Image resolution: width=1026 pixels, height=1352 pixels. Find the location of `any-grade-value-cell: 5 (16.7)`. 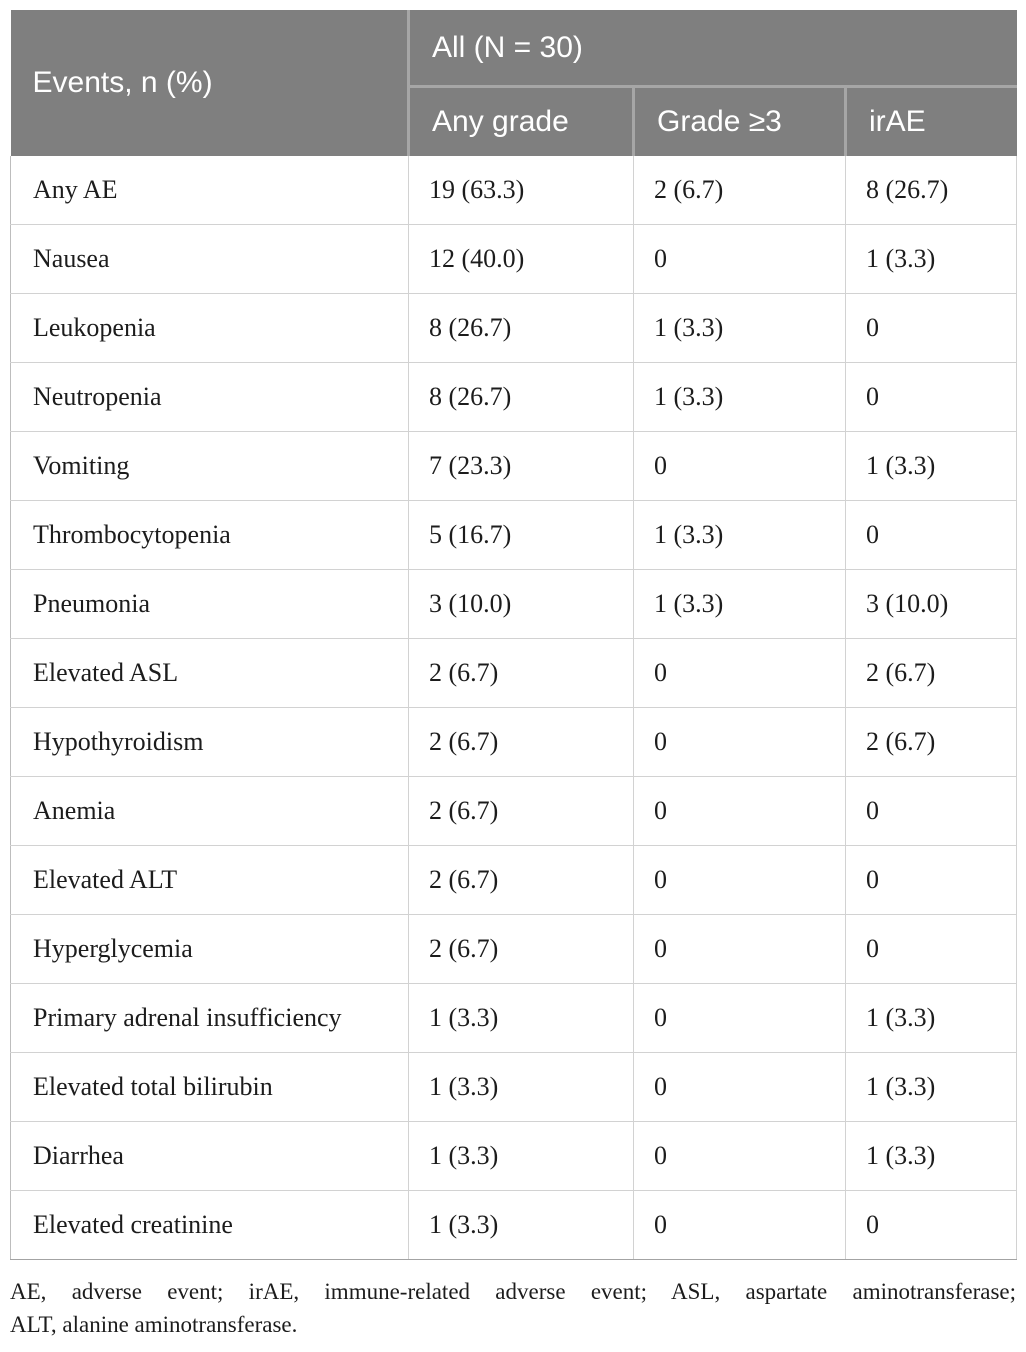

any-grade-value-cell: 5 (16.7) is located at coordinates (521, 535).